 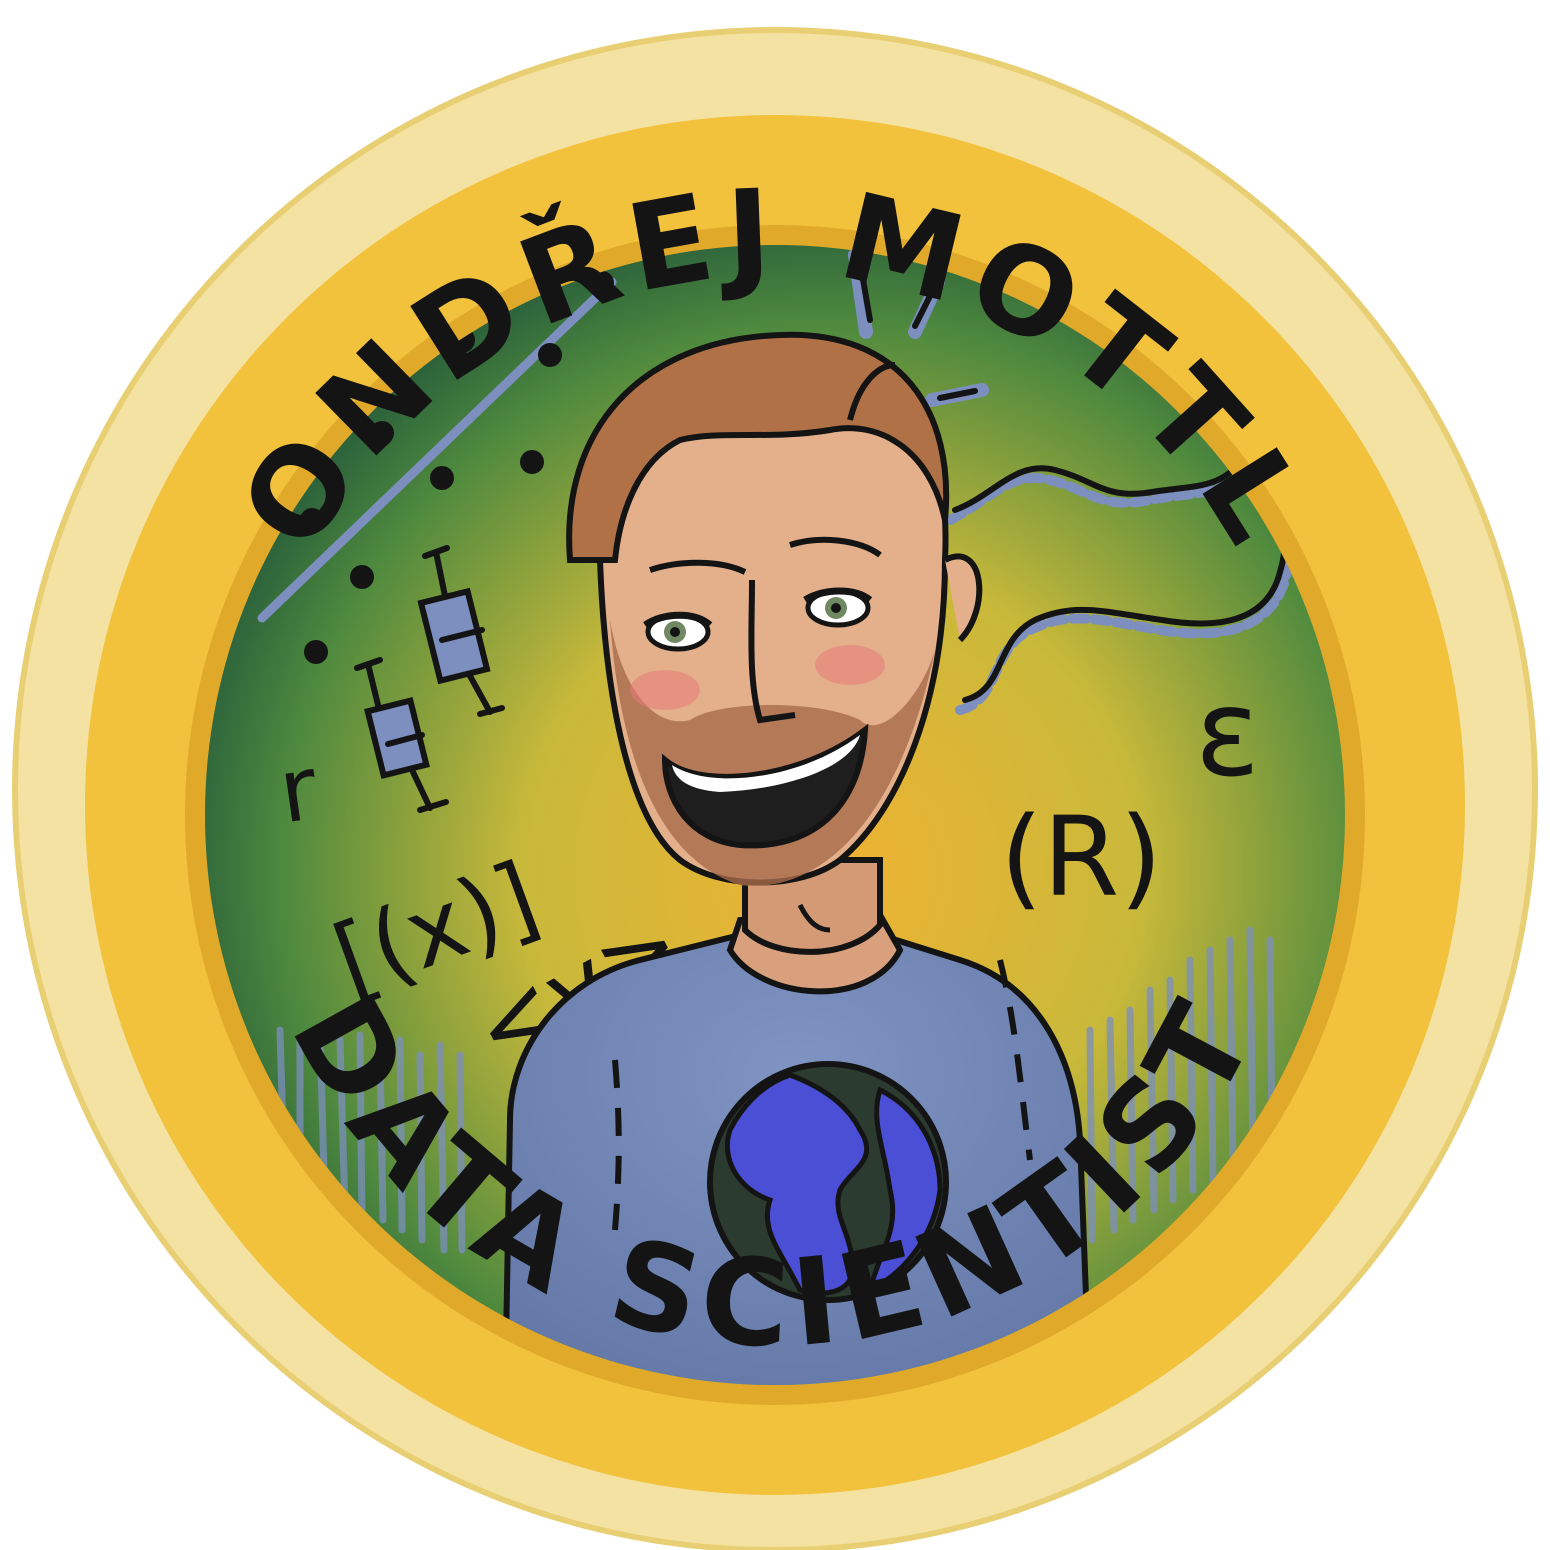 I want to click on scatter-plot-doodle, so click(x=437, y=467).